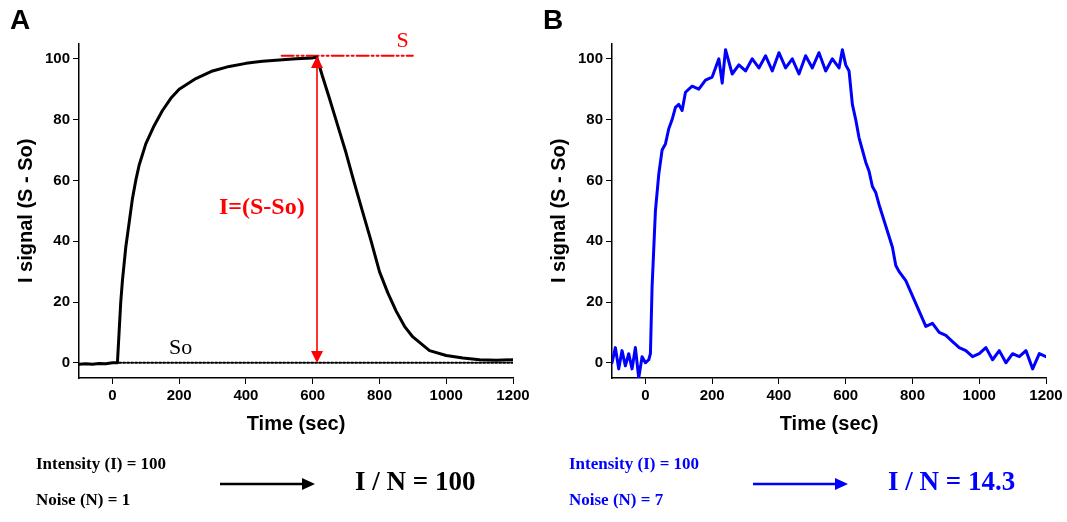  I want to click on chart-title: B, so click(553, 19).